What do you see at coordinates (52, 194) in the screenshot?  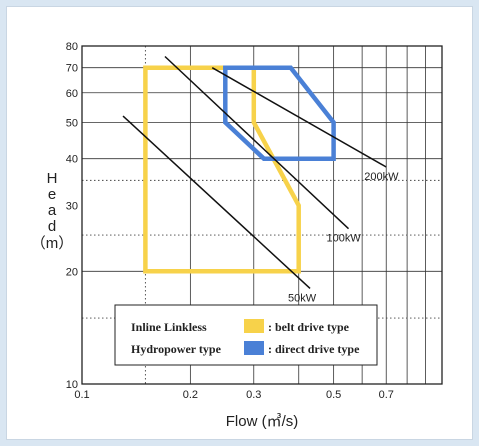 I see `y-axis-label-char: e` at bounding box center [52, 194].